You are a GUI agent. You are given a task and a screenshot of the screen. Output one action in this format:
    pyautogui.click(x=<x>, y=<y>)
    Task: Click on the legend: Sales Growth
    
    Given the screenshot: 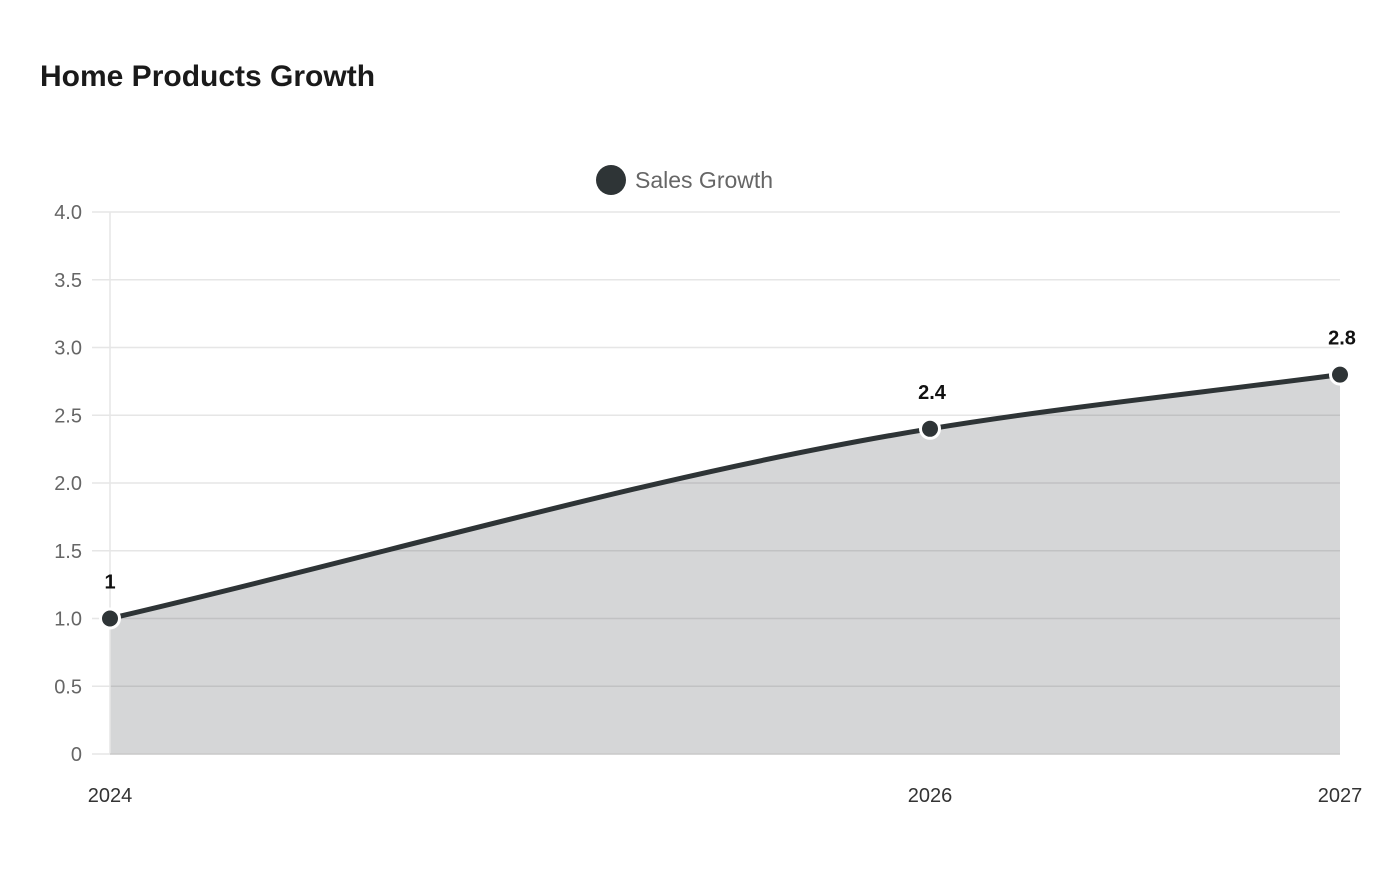 What is the action you would take?
    pyautogui.click(x=684, y=180)
    